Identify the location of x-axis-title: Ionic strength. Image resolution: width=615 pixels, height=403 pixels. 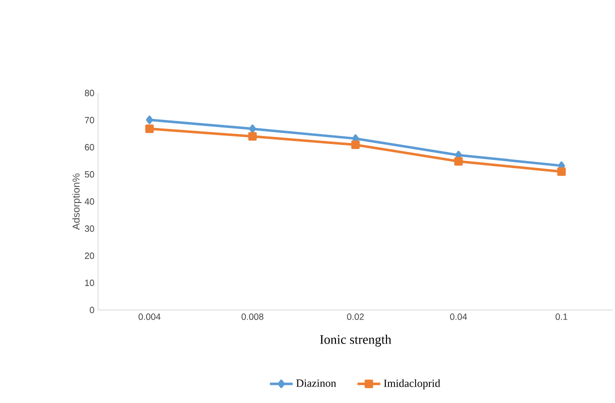
(356, 340).